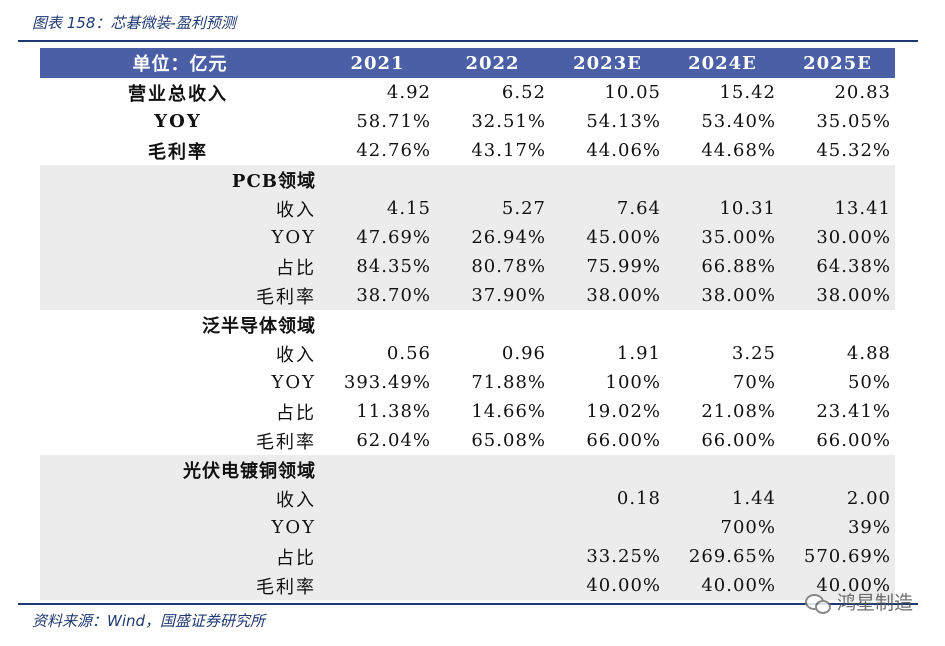 This screenshot has width=945, height=646. What do you see at coordinates (722, 498) in the screenshot?
I see `cell-value: 1.44` at bounding box center [722, 498].